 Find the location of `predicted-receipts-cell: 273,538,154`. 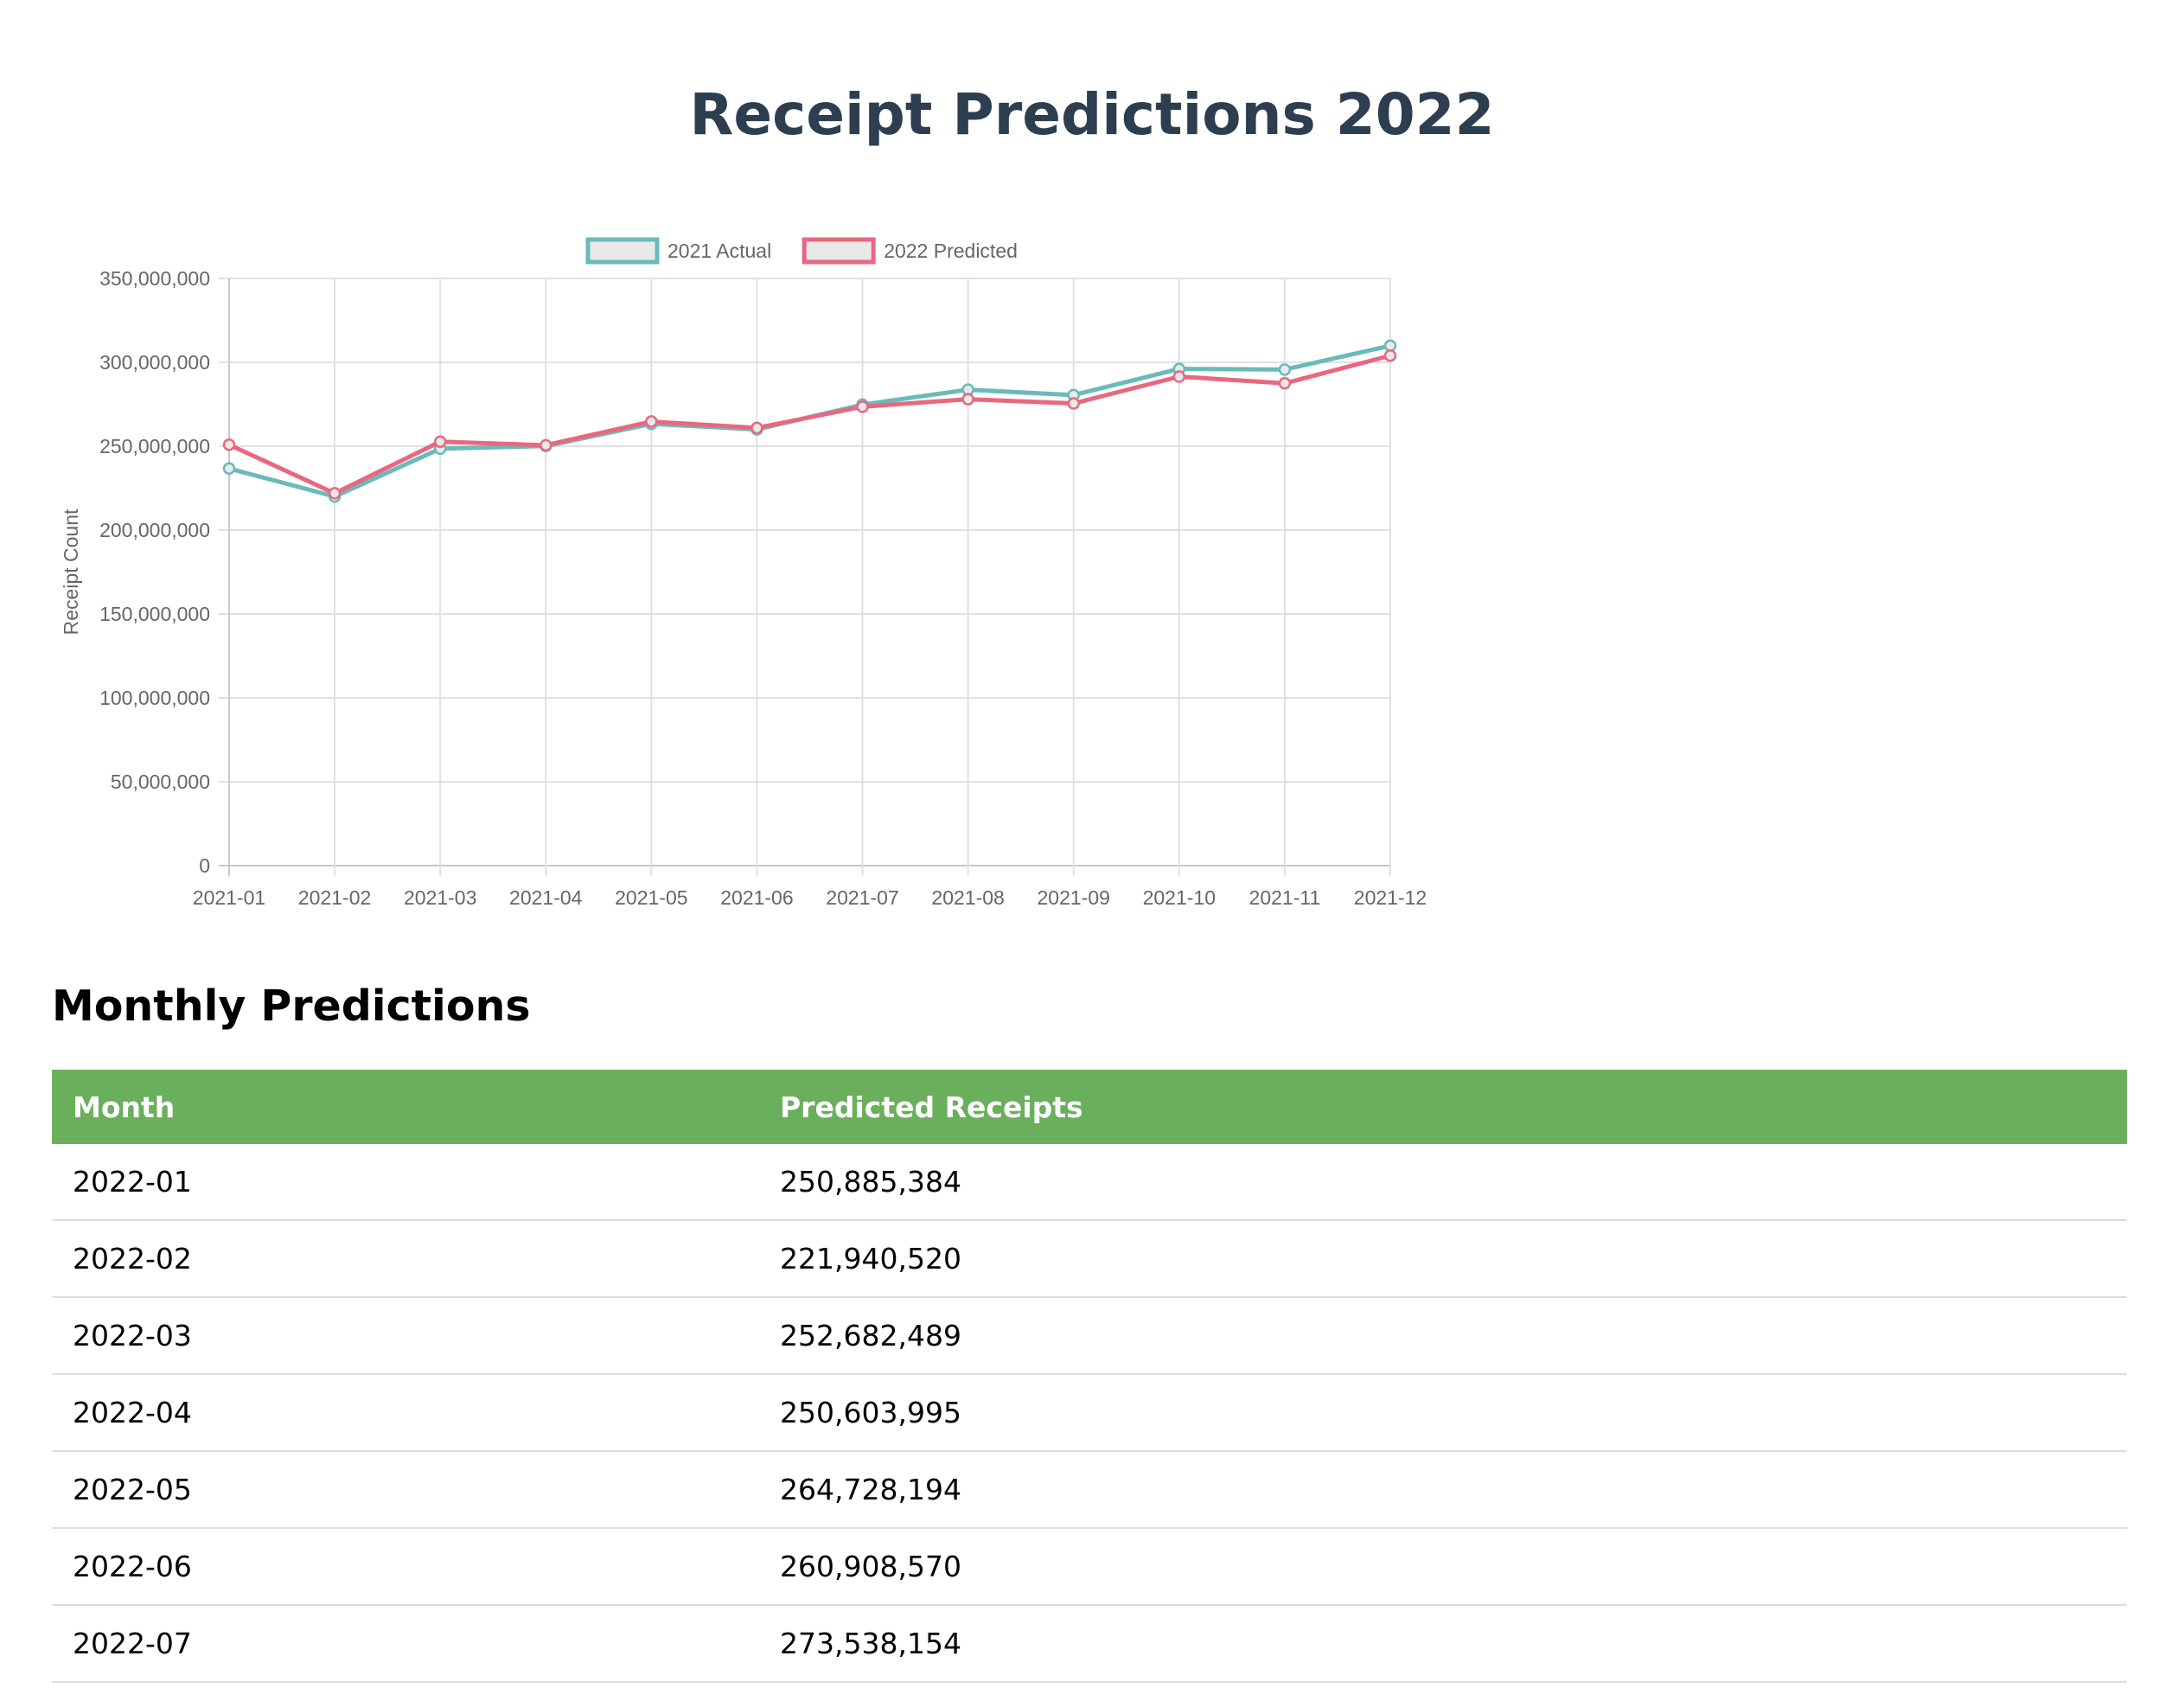

predicted-receipts-cell: 273,538,154 is located at coordinates (1443, 1644).